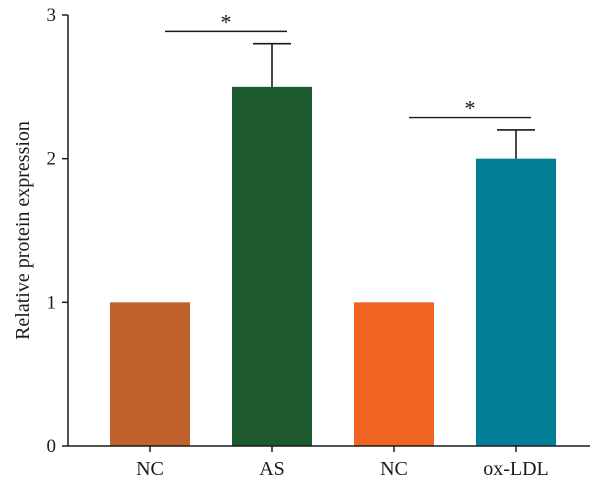 This screenshot has height=488, width=600. What do you see at coordinates (52, 15) in the screenshot?
I see `y-tick-label: 3` at bounding box center [52, 15].